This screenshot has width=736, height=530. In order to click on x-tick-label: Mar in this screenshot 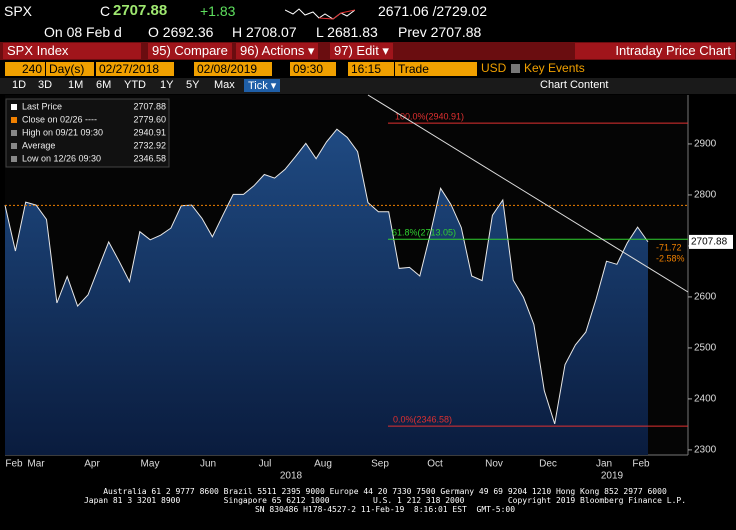, I will do `click(36, 464)`.